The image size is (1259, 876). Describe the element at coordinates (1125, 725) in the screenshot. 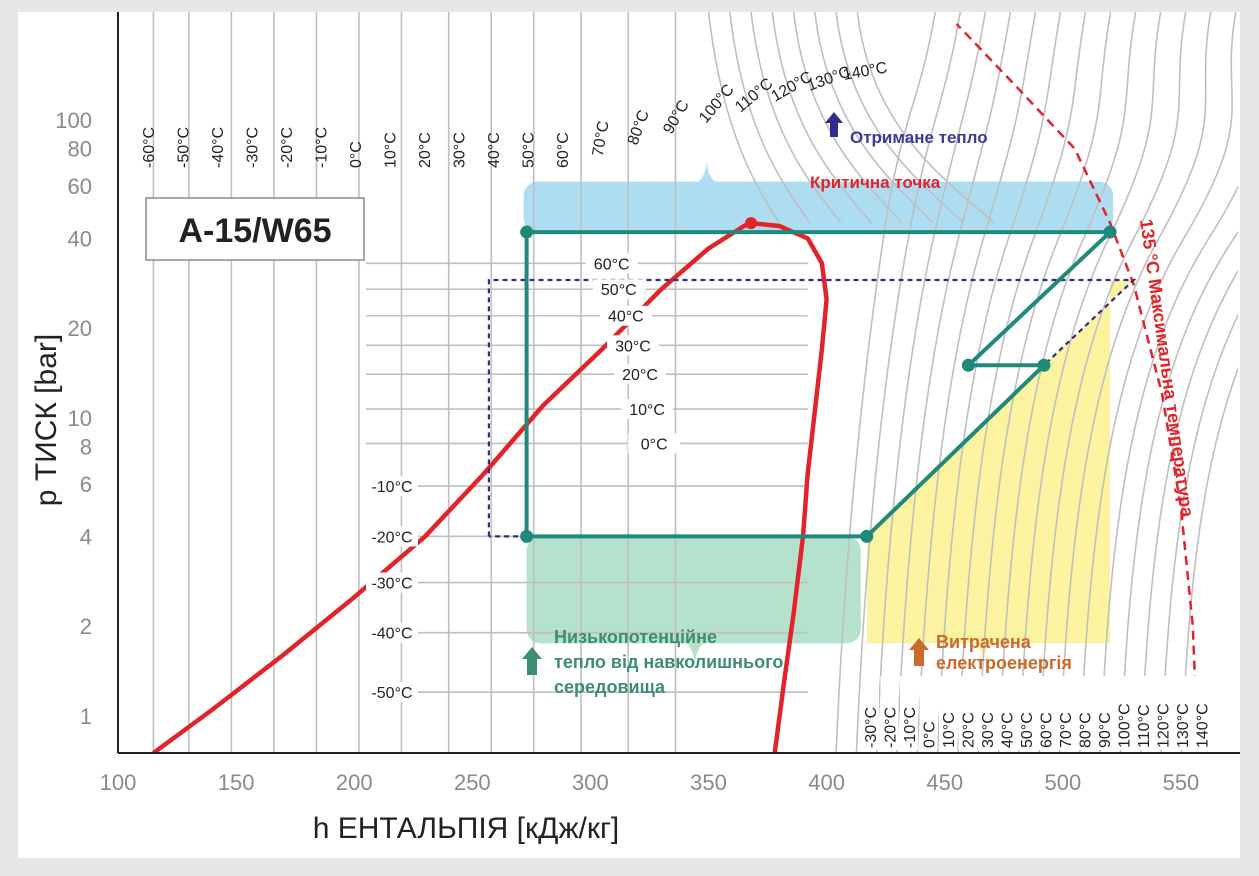

I see `bottom-temp-label: 100°C` at that location.